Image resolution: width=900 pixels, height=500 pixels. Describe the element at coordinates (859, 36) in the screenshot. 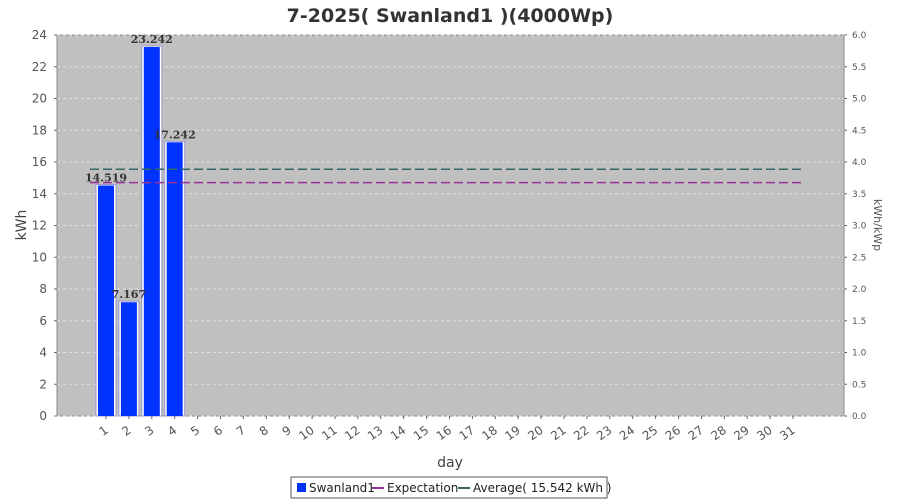

I see `y-right-tick-label: 6.0` at that location.